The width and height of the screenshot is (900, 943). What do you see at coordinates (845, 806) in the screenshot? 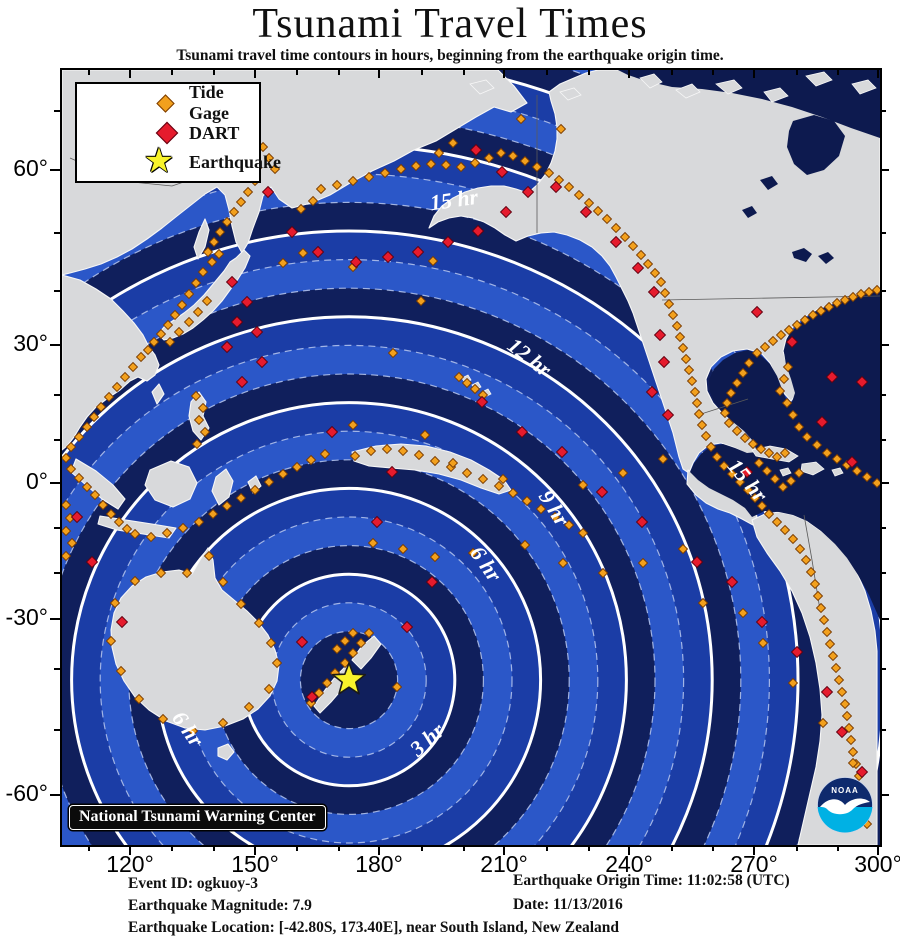
I see `noaa-gull-icon` at bounding box center [845, 806].